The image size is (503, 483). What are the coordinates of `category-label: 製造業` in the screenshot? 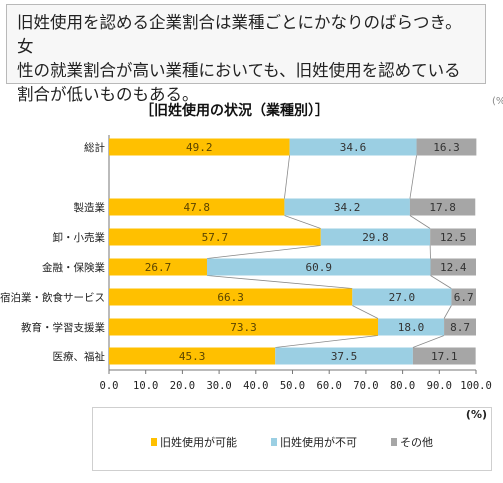 It's located at (90, 207).